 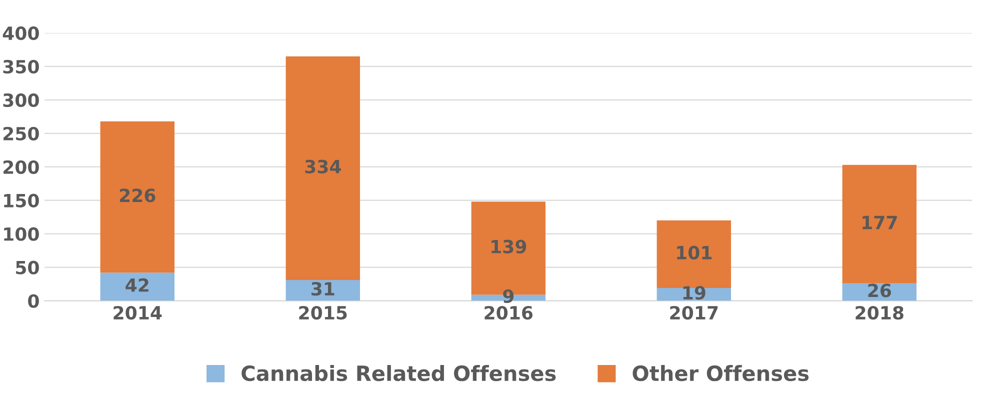 What do you see at coordinates (509, 247) in the screenshot?
I see `data-label: 139` at bounding box center [509, 247].